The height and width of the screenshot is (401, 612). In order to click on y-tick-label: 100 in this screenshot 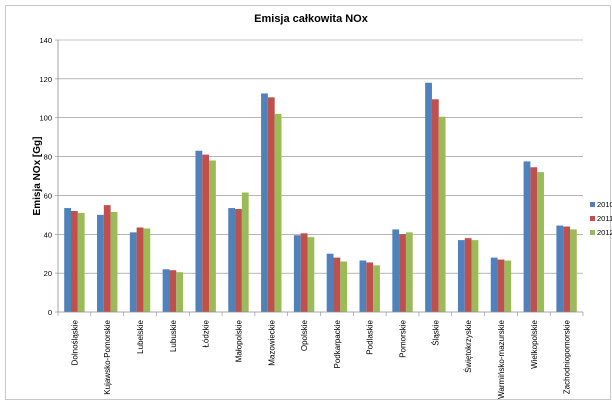, I will do `click(45, 118)`.